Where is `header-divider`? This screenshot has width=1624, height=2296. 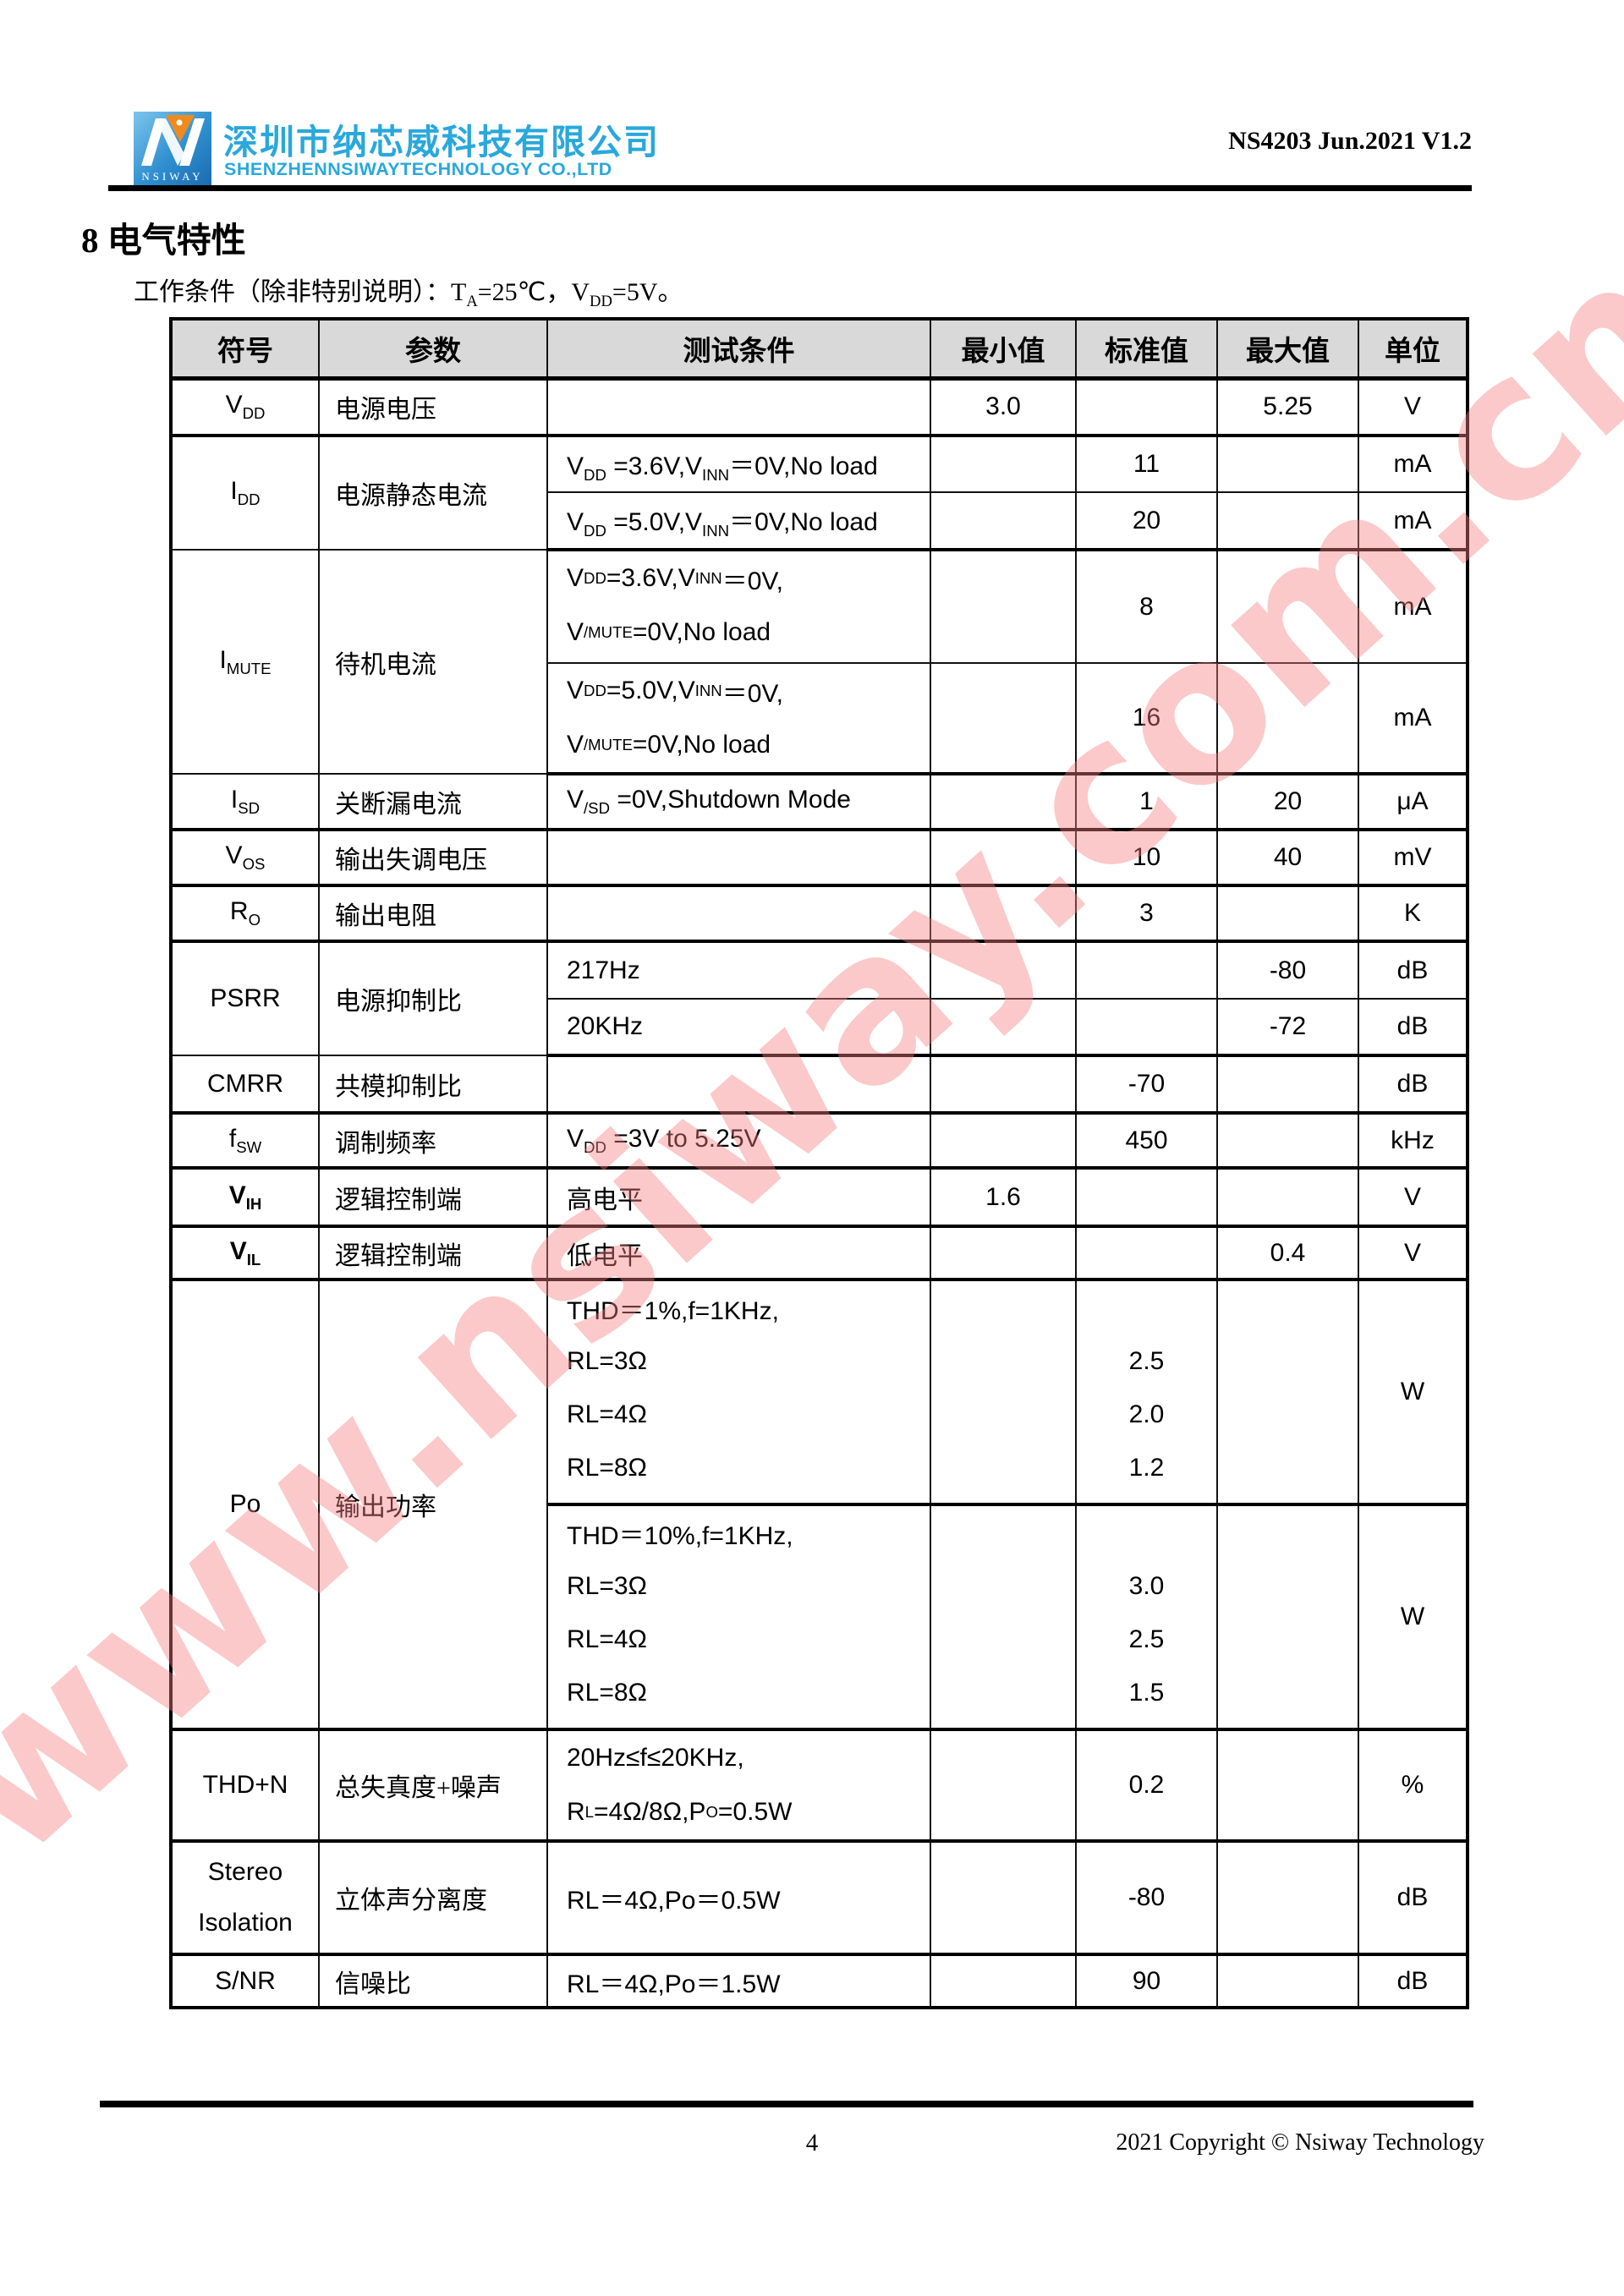 header-divider is located at coordinates (790, 188).